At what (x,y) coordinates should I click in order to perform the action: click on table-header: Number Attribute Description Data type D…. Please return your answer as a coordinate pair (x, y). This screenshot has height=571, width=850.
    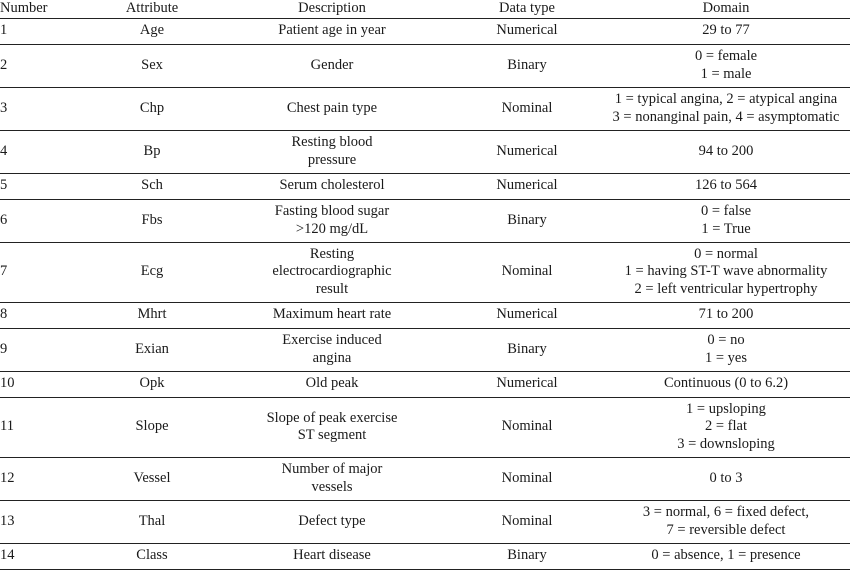
    Looking at the image, I should click on (425, 9).